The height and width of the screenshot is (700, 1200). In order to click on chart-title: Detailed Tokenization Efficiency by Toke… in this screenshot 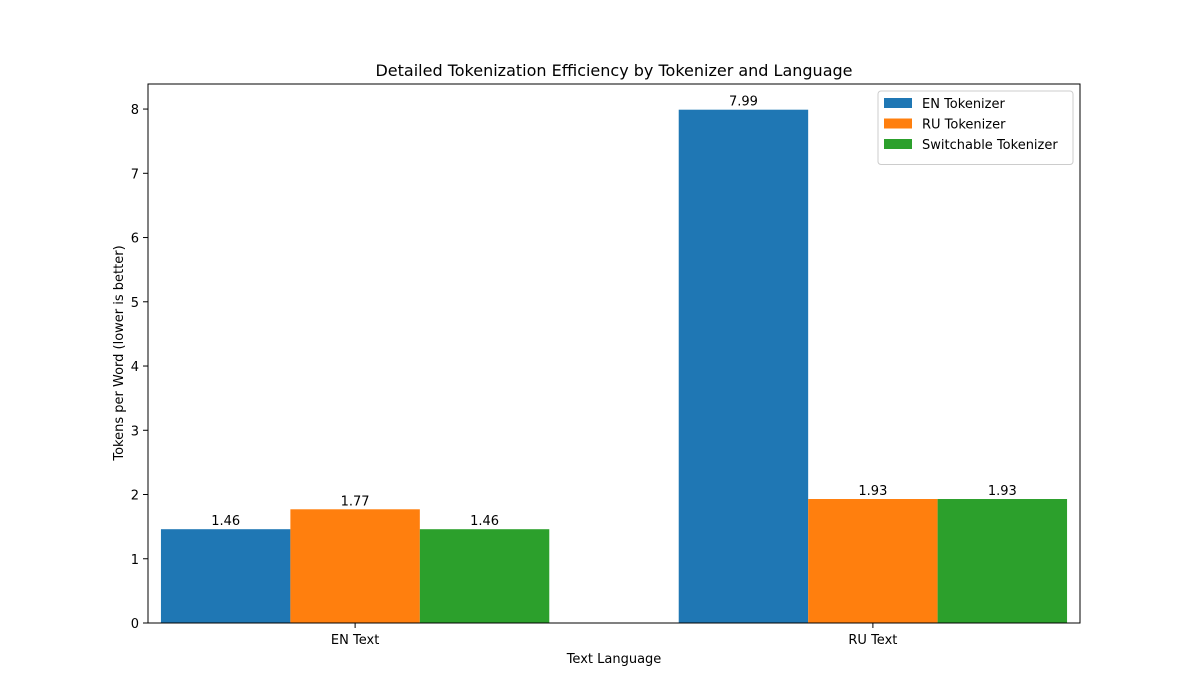, I will do `click(613, 70)`.